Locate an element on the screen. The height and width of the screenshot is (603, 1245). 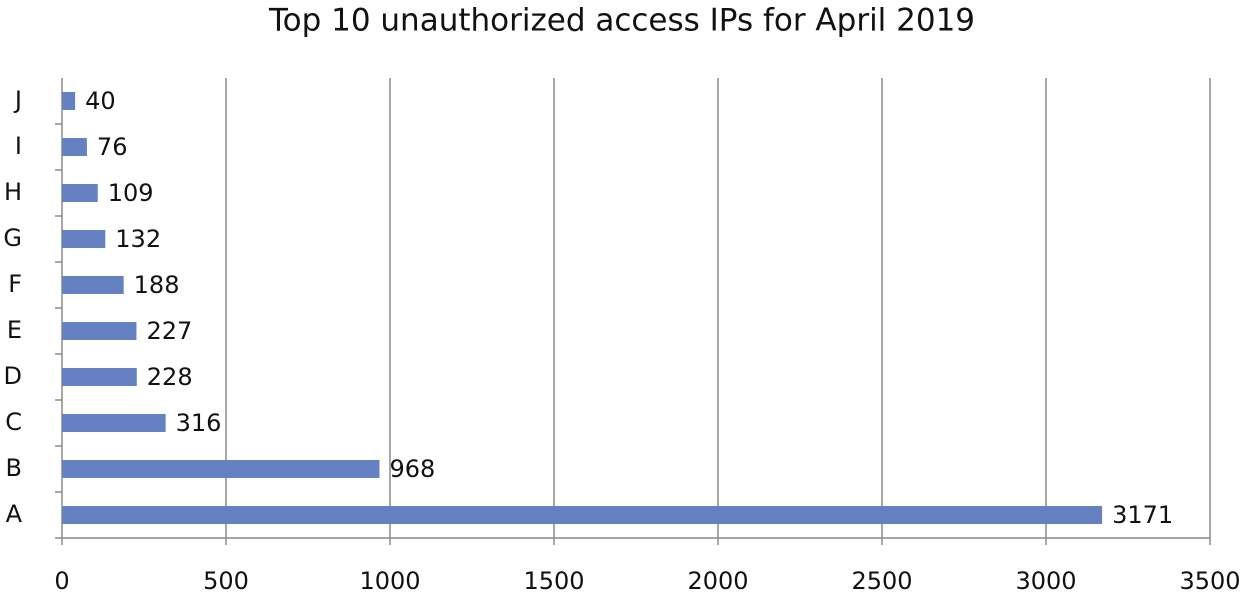
y-tick-label: G is located at coordinates (12, 238).